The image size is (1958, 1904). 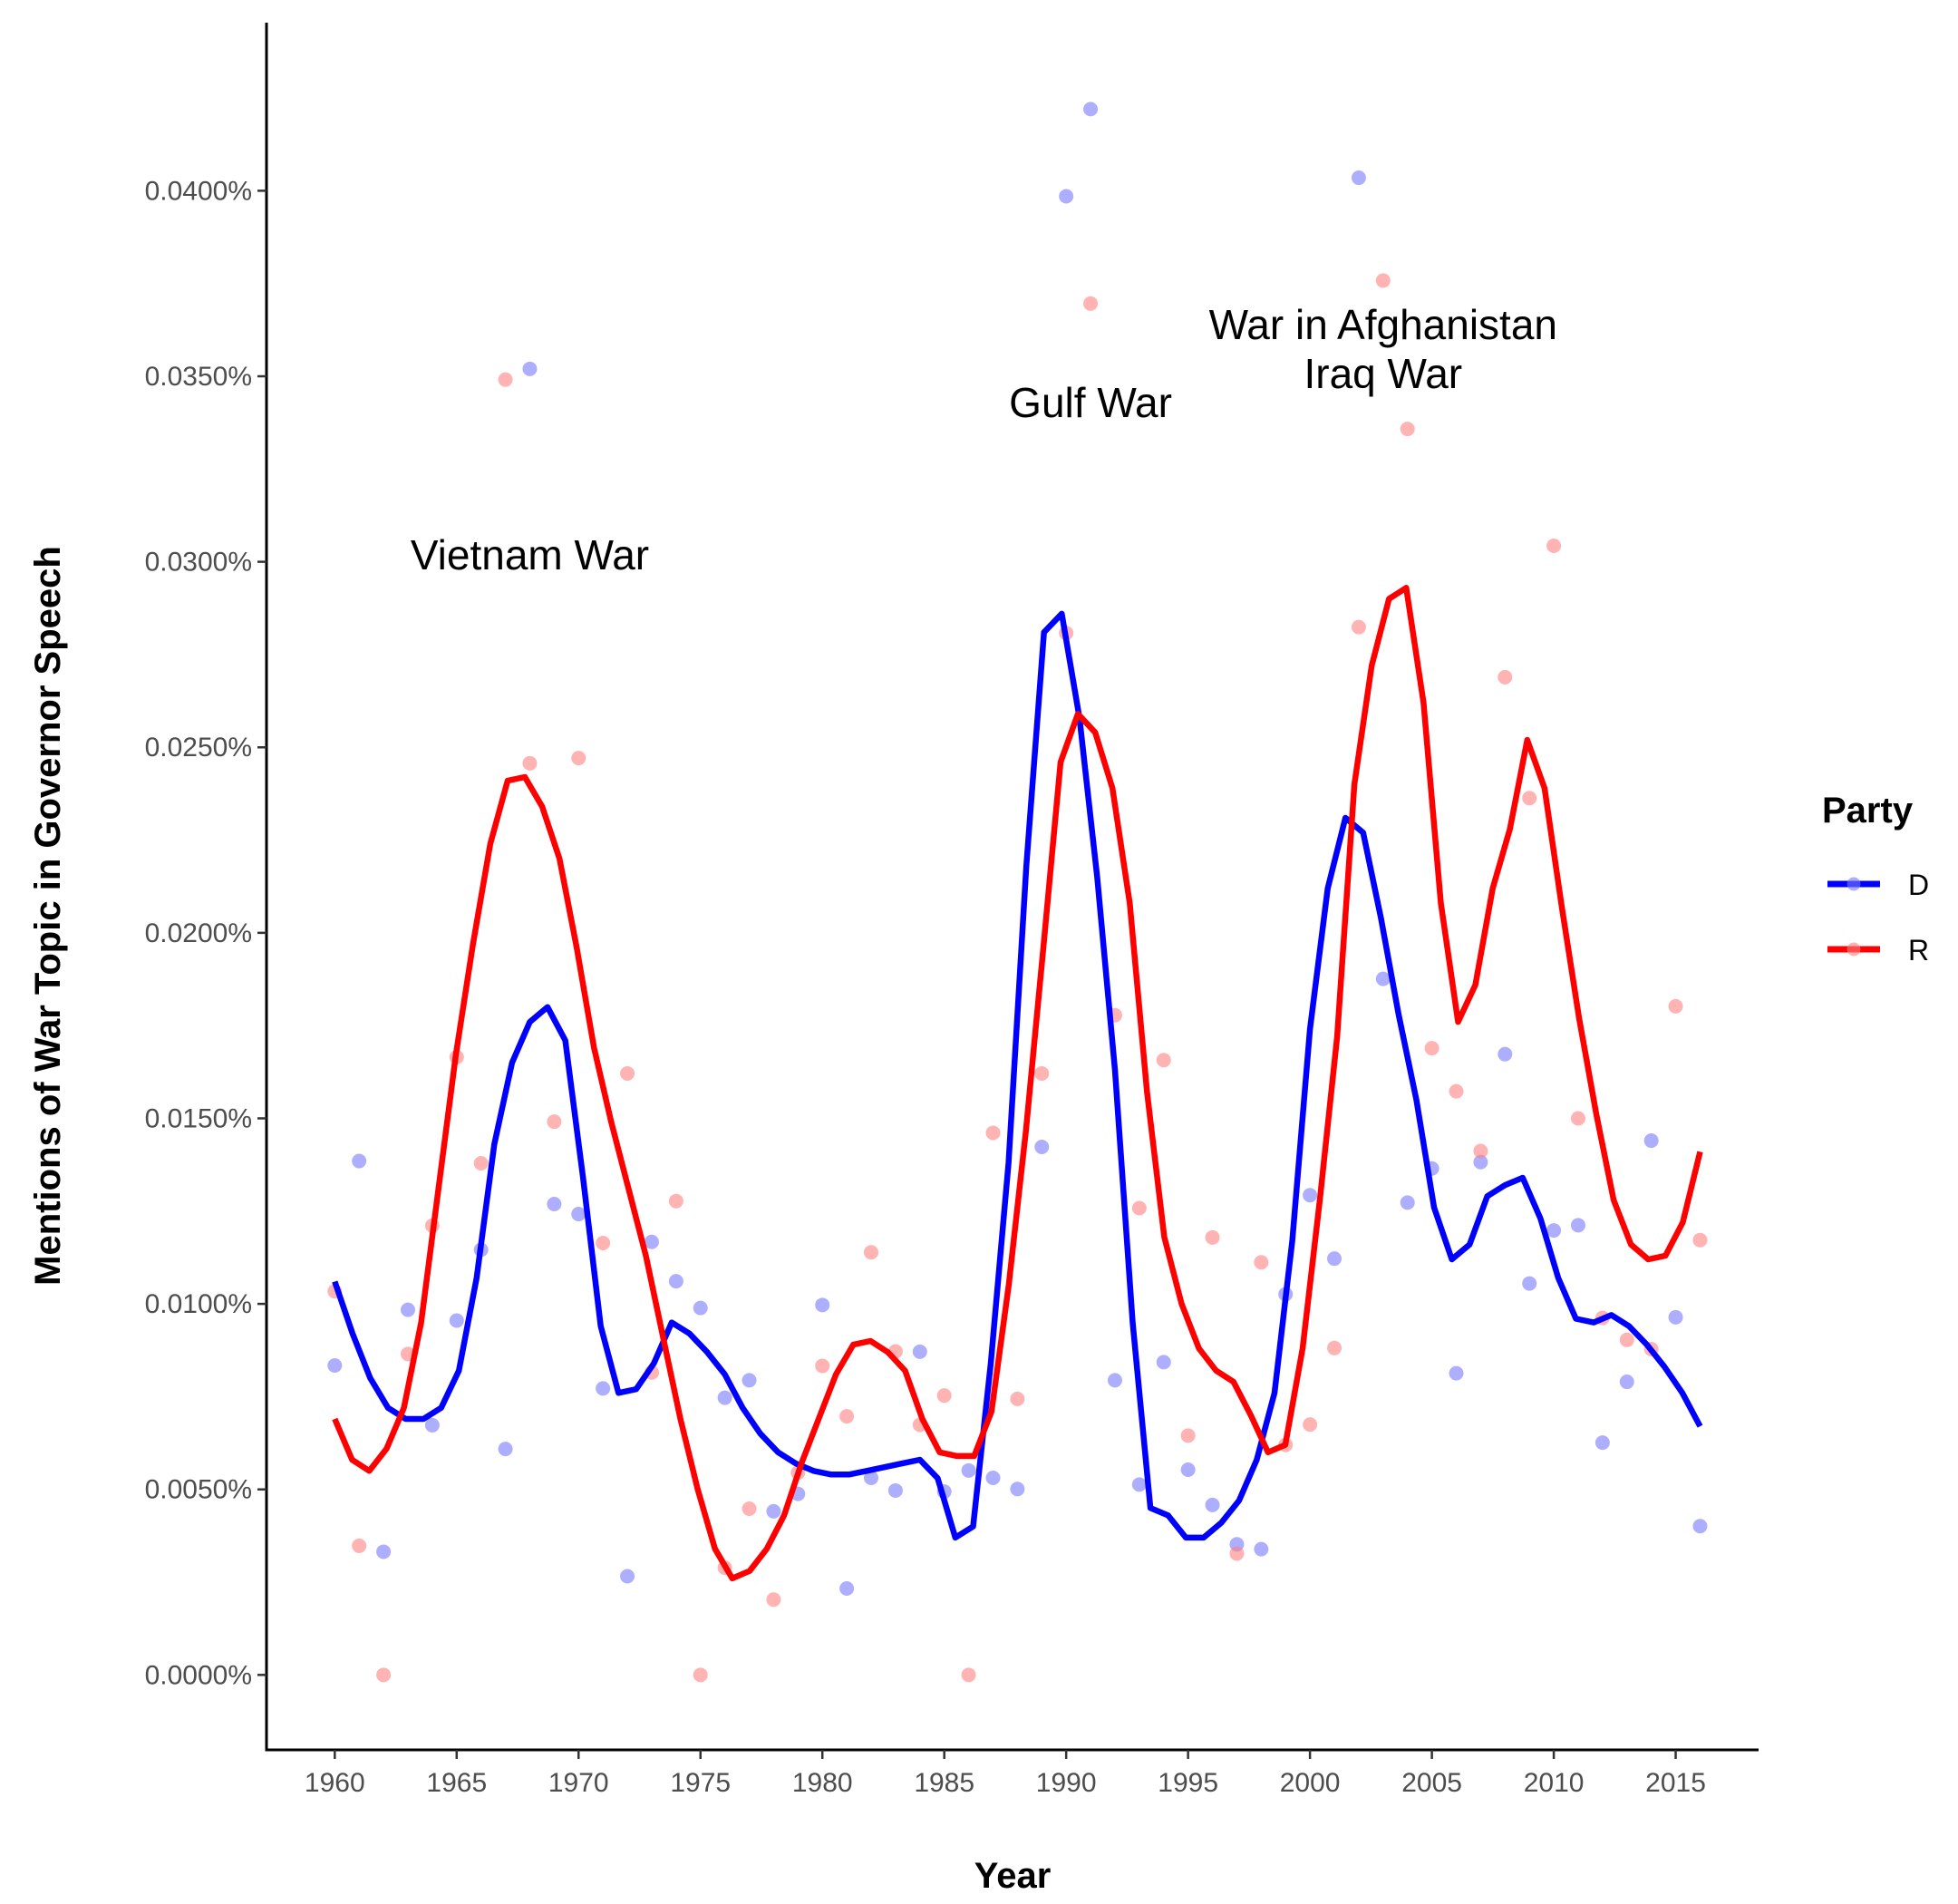 I want to click on y-tick-label: 0.0100%, so click(x=198, y=1304).